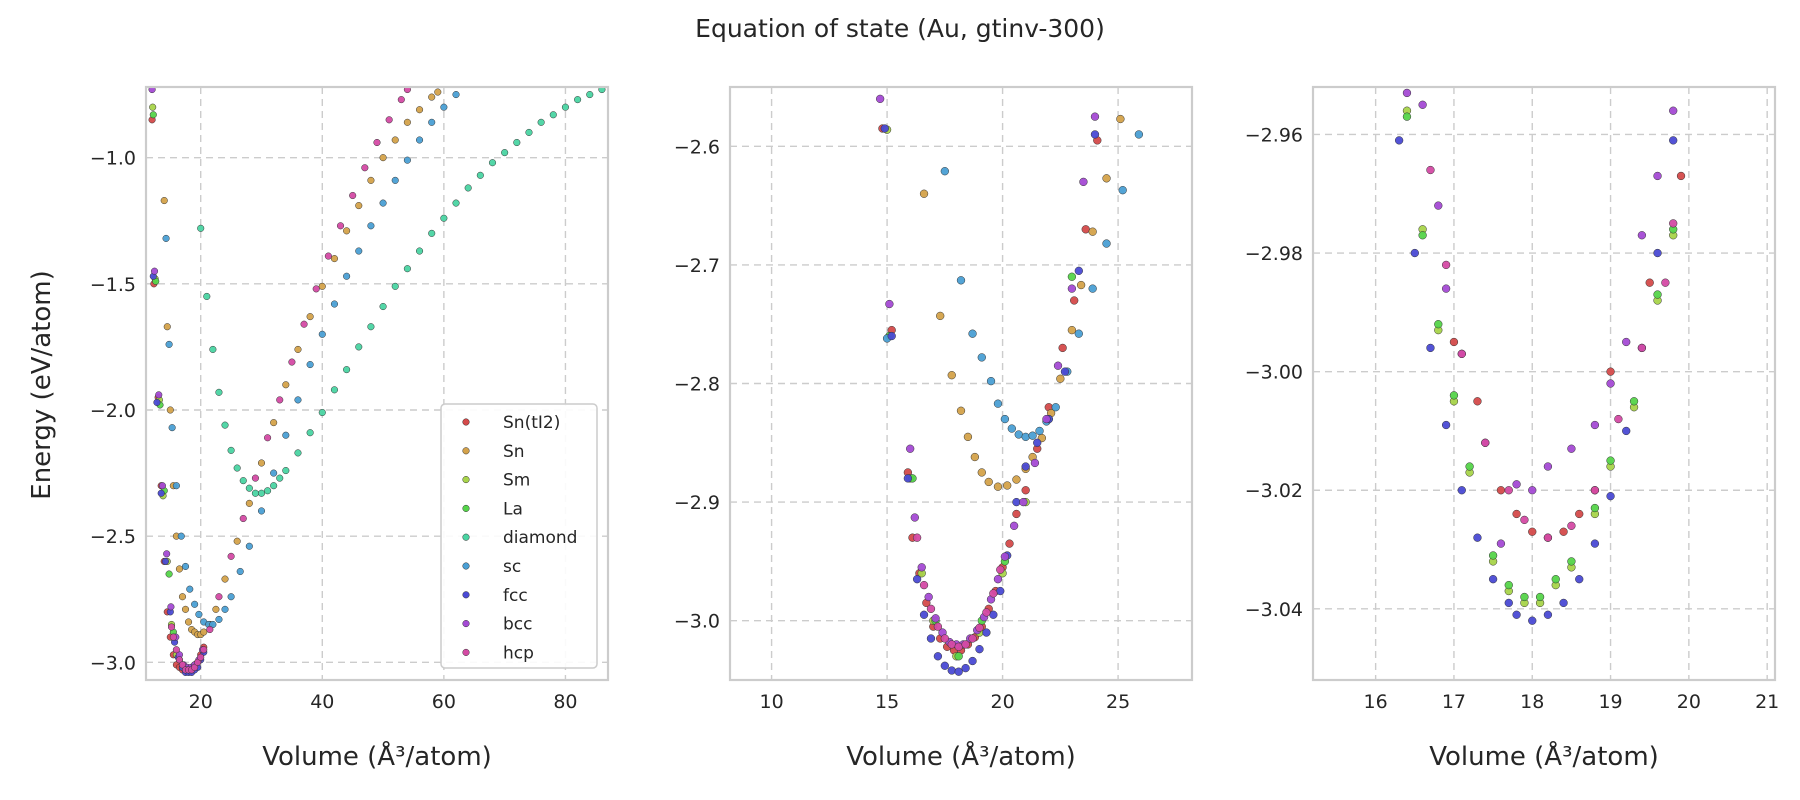  Describe the element at coordinates (540, 538) in the screenshot. I see `legend-label: diamond` at that location.